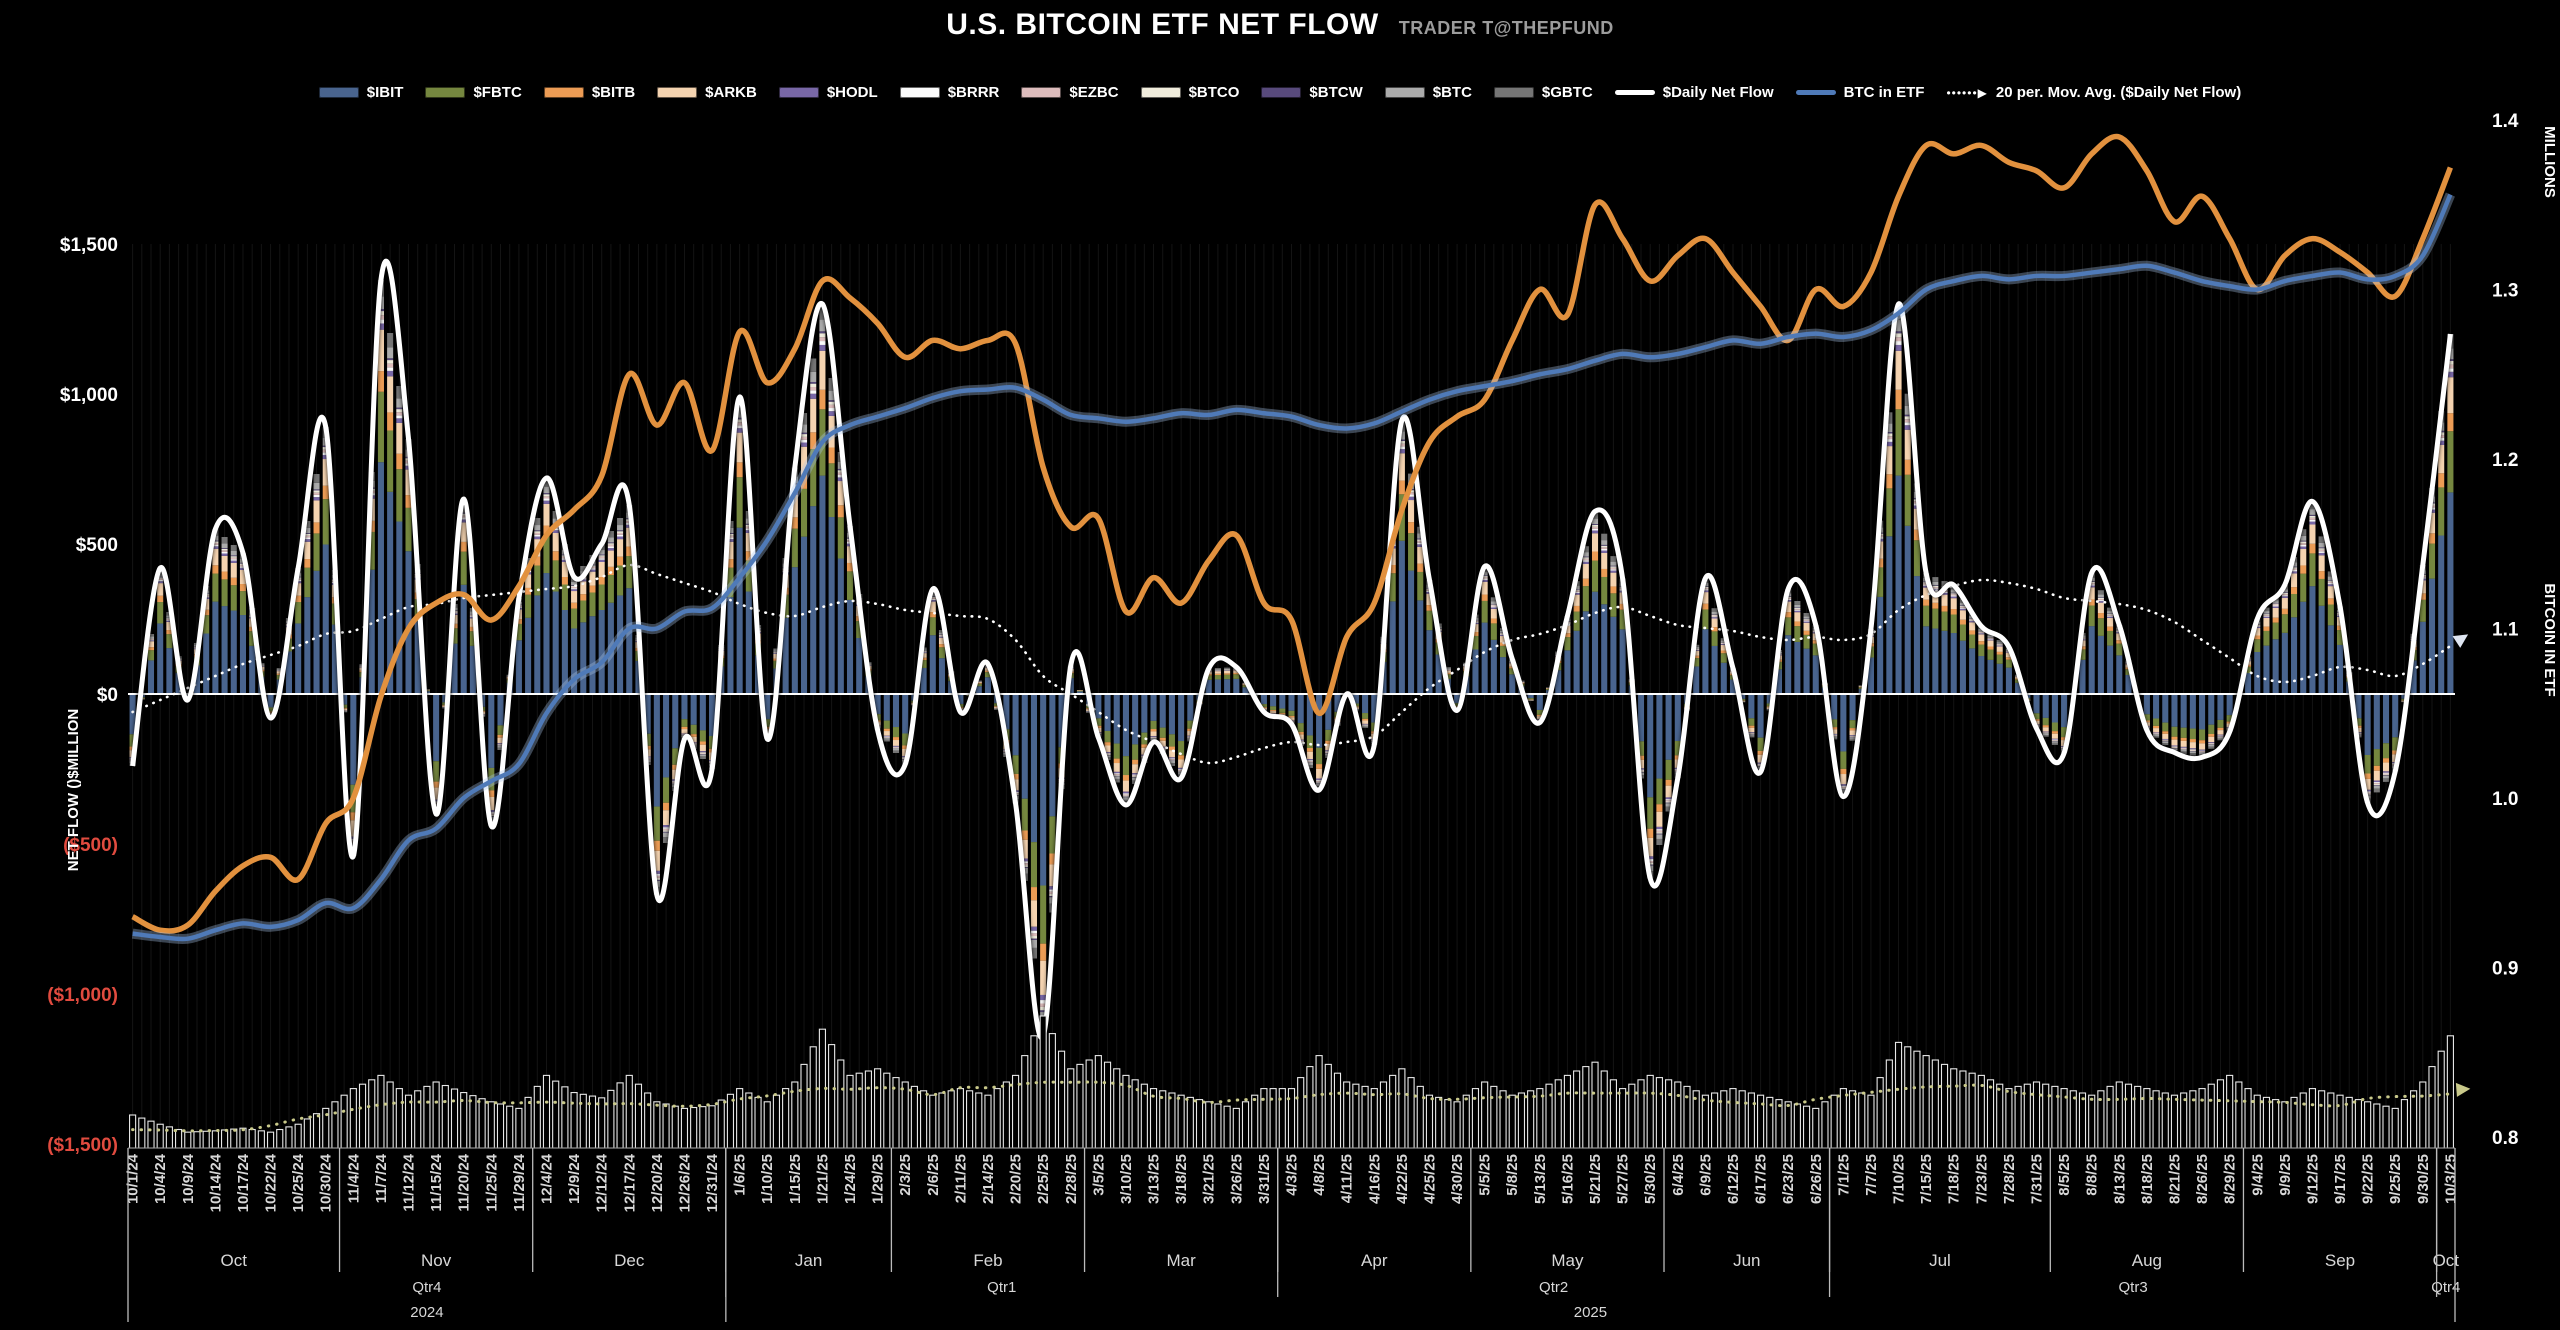  I want to click on legend-label: $EZBC, so click(1094, 92).